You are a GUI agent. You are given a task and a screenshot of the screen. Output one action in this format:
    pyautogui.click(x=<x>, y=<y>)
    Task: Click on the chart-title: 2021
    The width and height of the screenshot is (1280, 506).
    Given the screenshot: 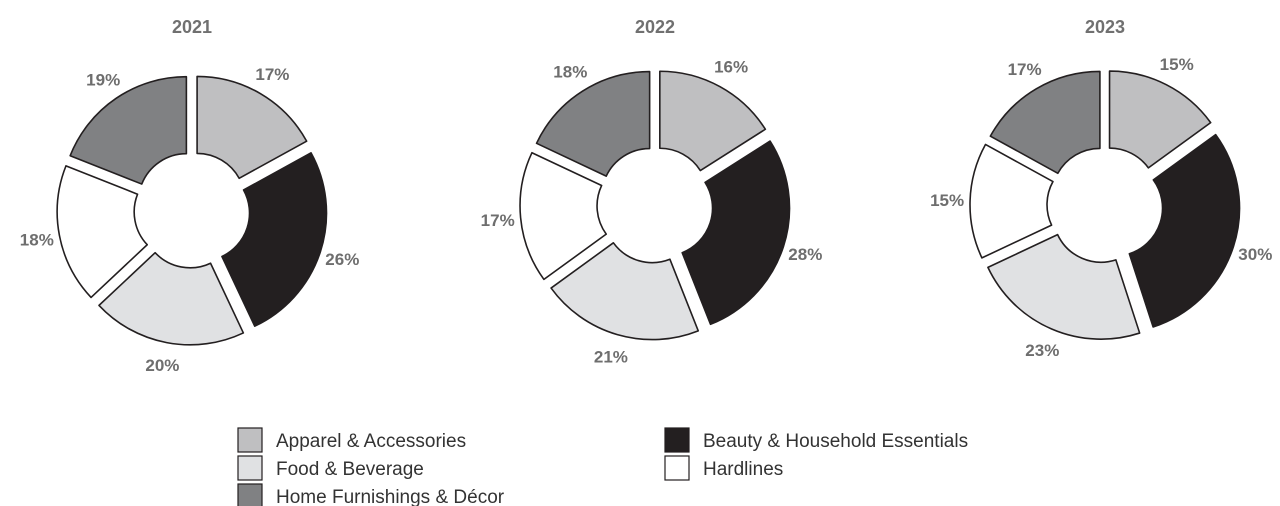 What is the action you would take?
    pyautogui.click(x=192, y=27)
    